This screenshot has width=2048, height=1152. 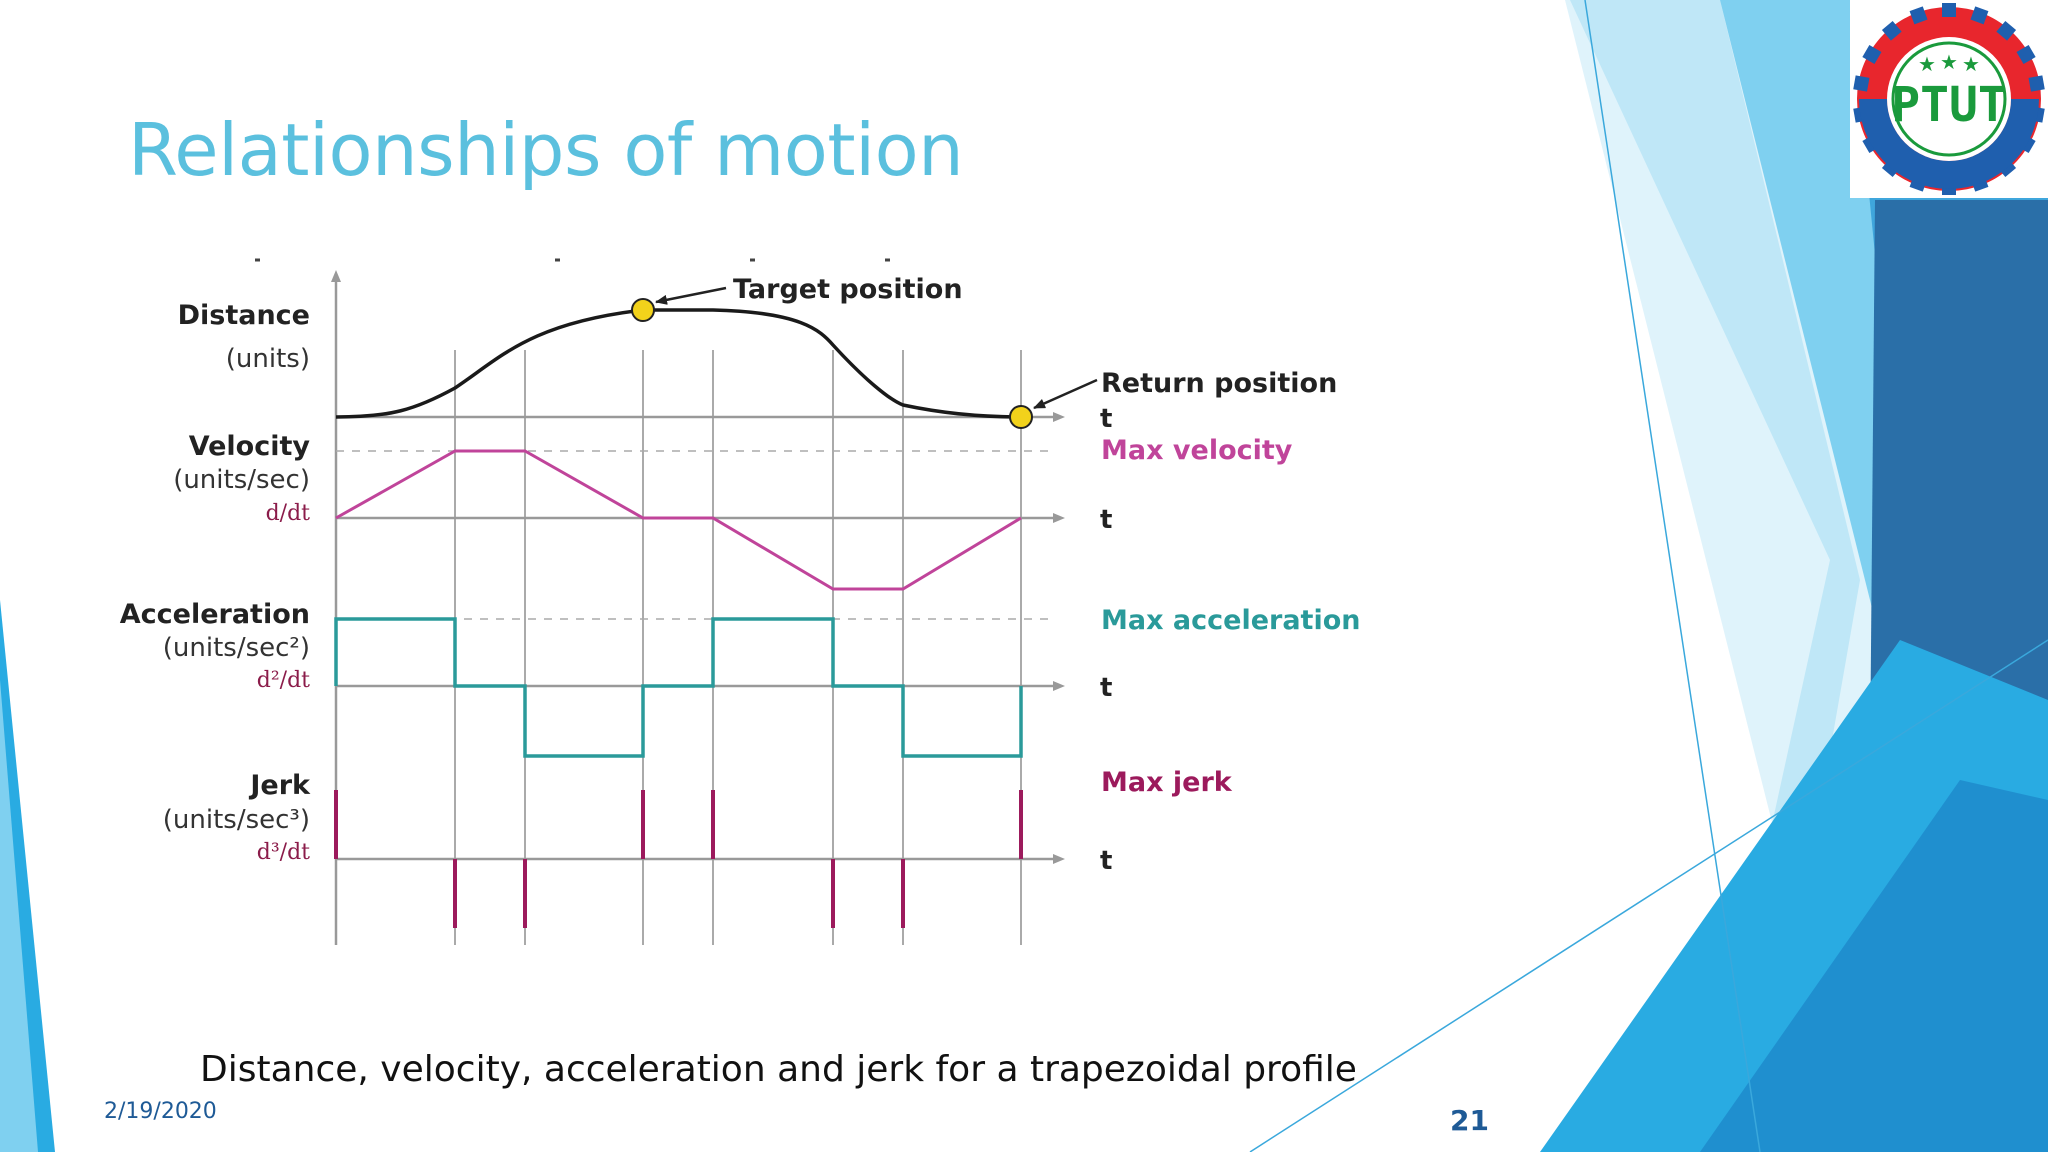 I want to click on time-gridlines, so click(x=738, y=647).